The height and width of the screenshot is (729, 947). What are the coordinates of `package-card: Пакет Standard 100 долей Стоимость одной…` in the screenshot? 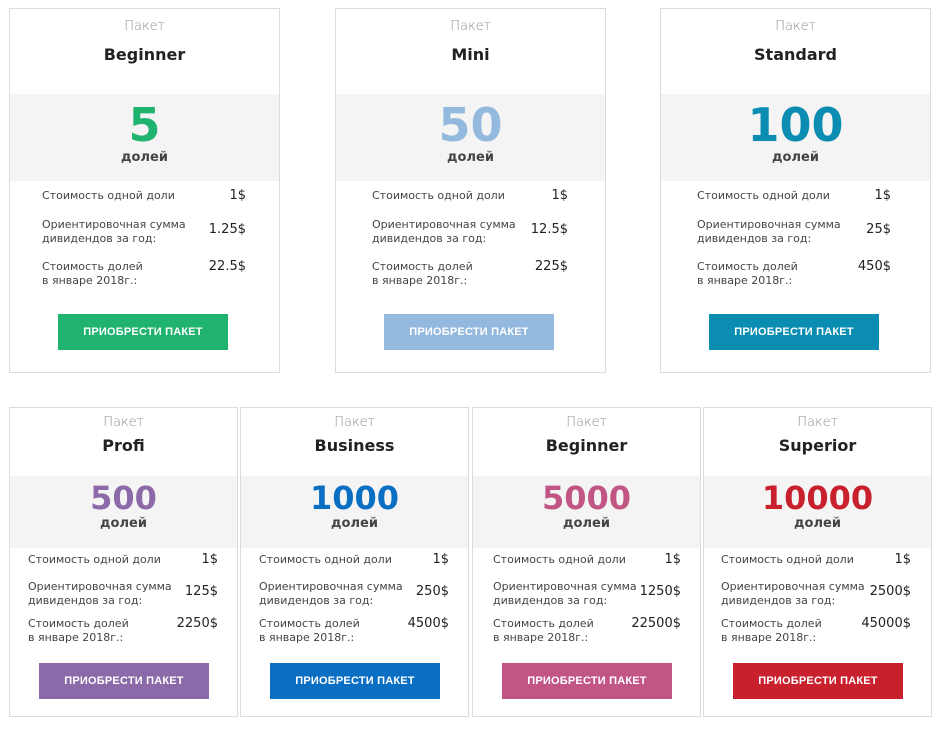 It's located at (795, 190).